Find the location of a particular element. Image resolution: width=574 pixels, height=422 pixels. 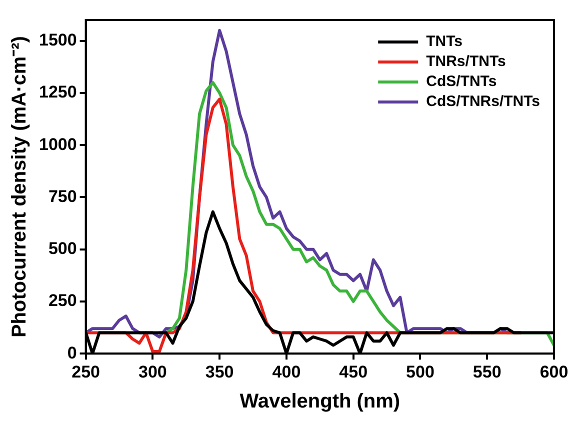

y-tick-label: 0 is located at coordinates (72, 352).